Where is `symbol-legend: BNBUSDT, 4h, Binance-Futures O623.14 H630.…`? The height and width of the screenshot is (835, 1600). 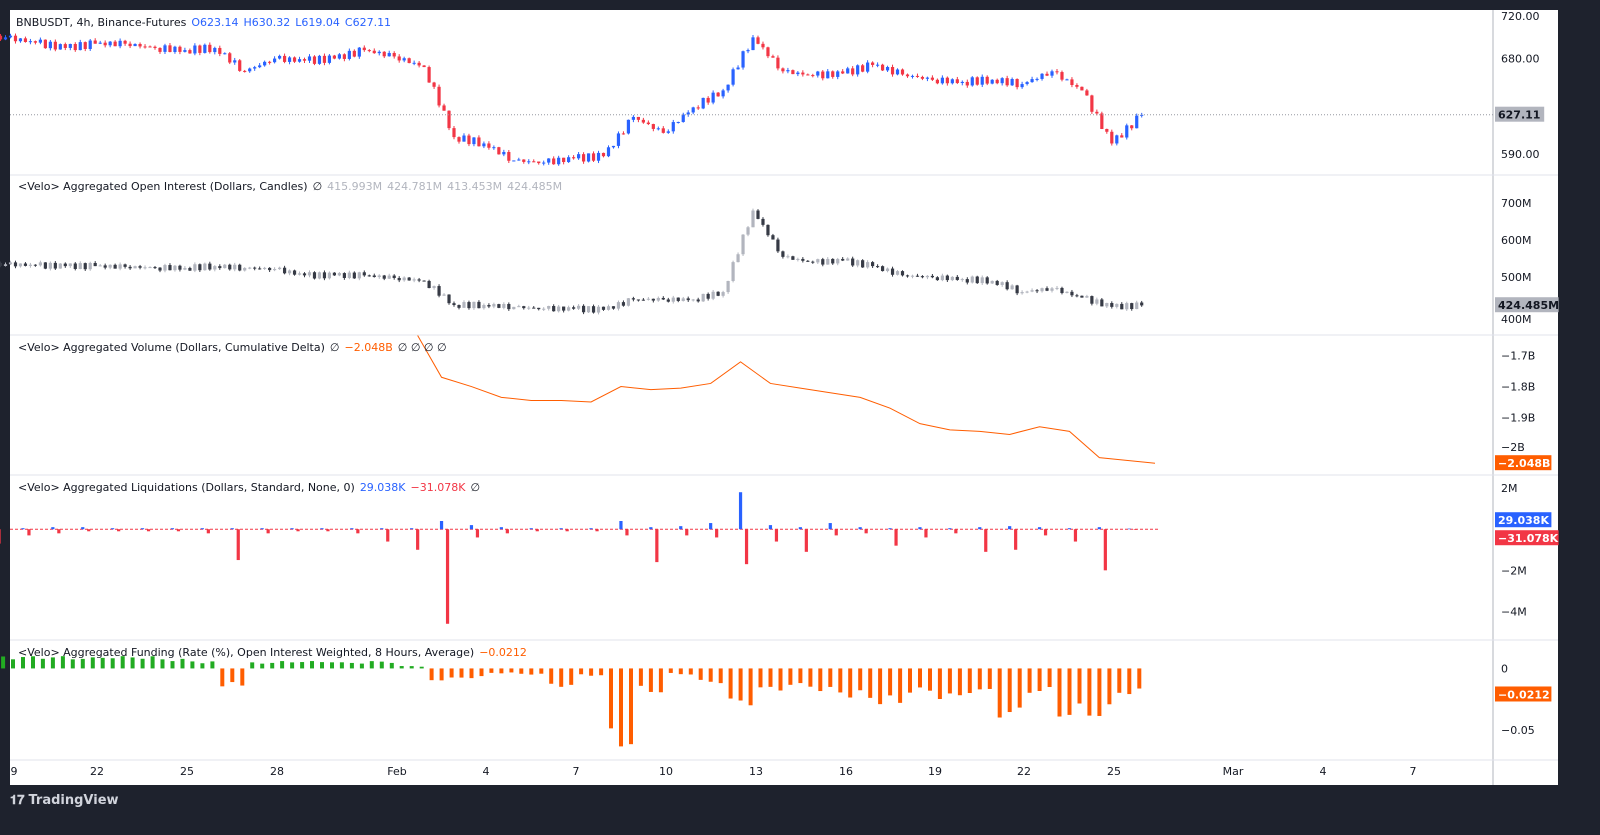
symbol-legend: BNBUSDT, 4h, Binance-Futures O623.14 H630.… is located at coordinates (206, 22).